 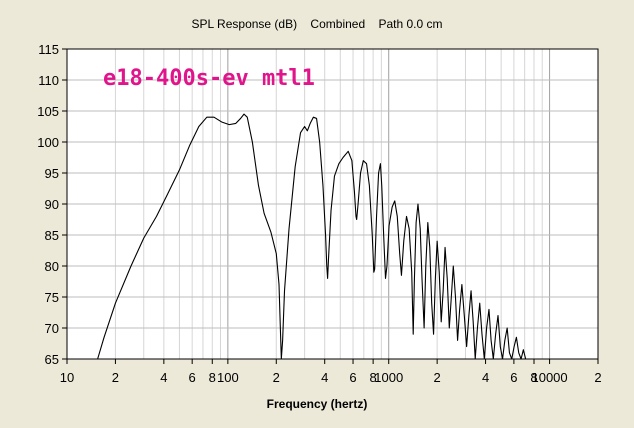 I want to click on y-tick-label: 80, so click(x=52, y=266).